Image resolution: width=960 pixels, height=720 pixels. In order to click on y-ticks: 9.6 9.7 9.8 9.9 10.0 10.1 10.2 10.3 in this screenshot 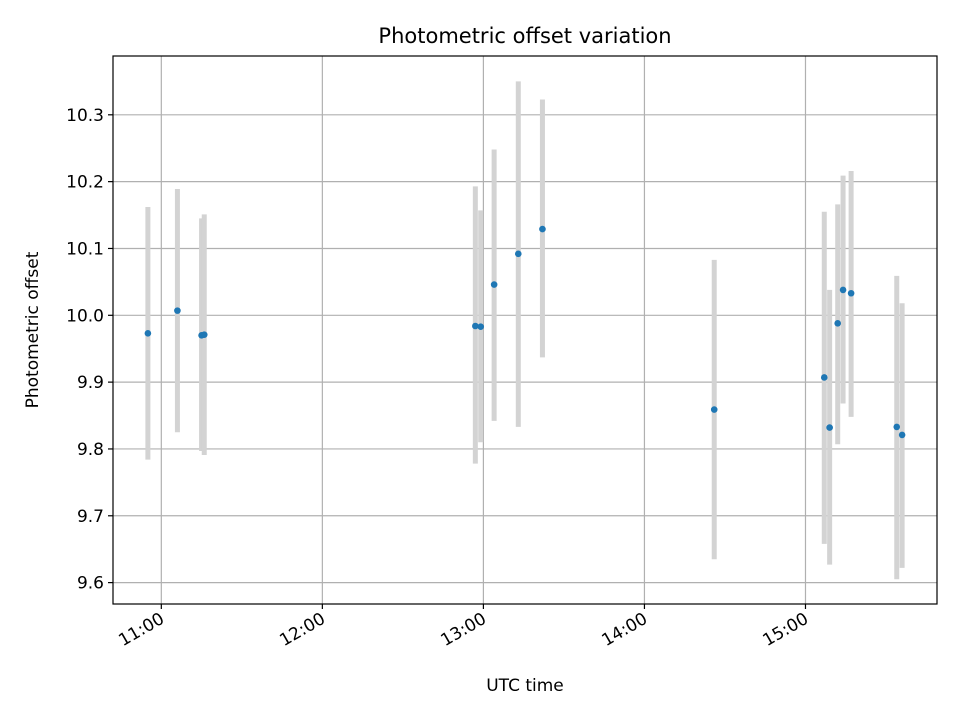, I will do `click(89, 350)`.